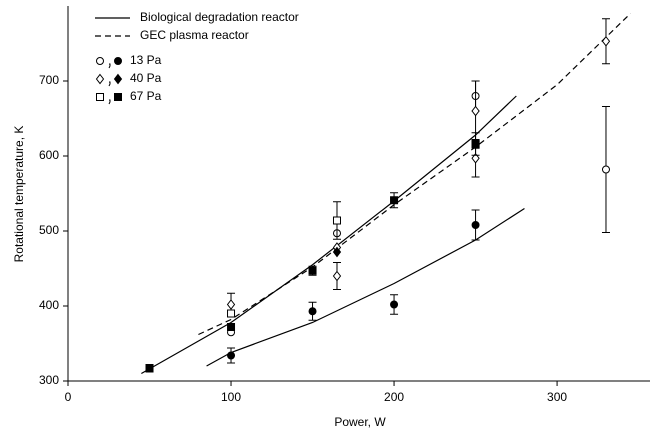  Describe the element at coordinates (146, 78) in the screenshot. I see `legend-label: 40 Pa` at that location.